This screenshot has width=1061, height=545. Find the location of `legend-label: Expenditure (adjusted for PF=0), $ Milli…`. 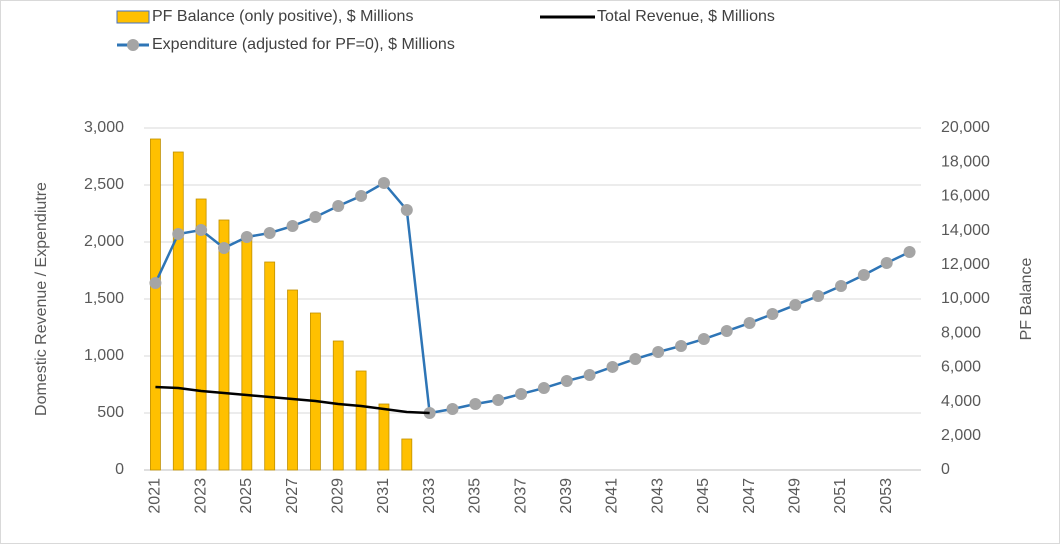

legend-label: Expenditure (adjusted for PF=0), $ Milli… is located at coordinates (303, 44).